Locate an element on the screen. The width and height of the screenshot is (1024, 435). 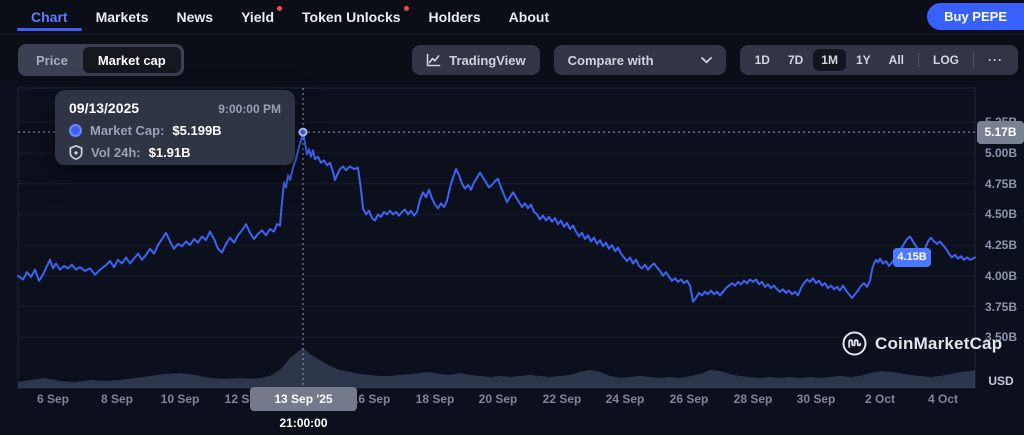
y-tick-label: 4.75B is located at coordinates (1001, 183).